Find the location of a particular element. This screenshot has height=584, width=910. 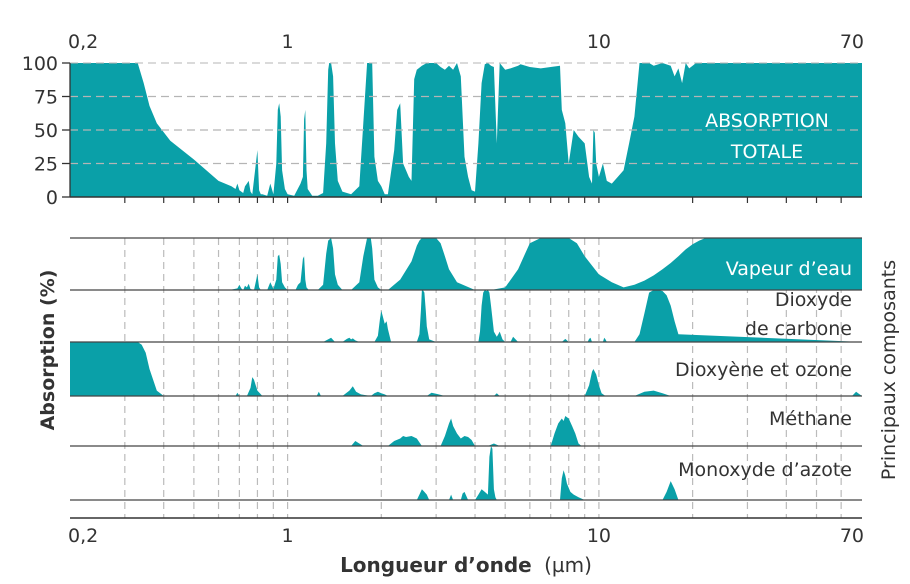

oxygen-ozone-label: Dioxyène et ozone is located at coordinates (763, 370).